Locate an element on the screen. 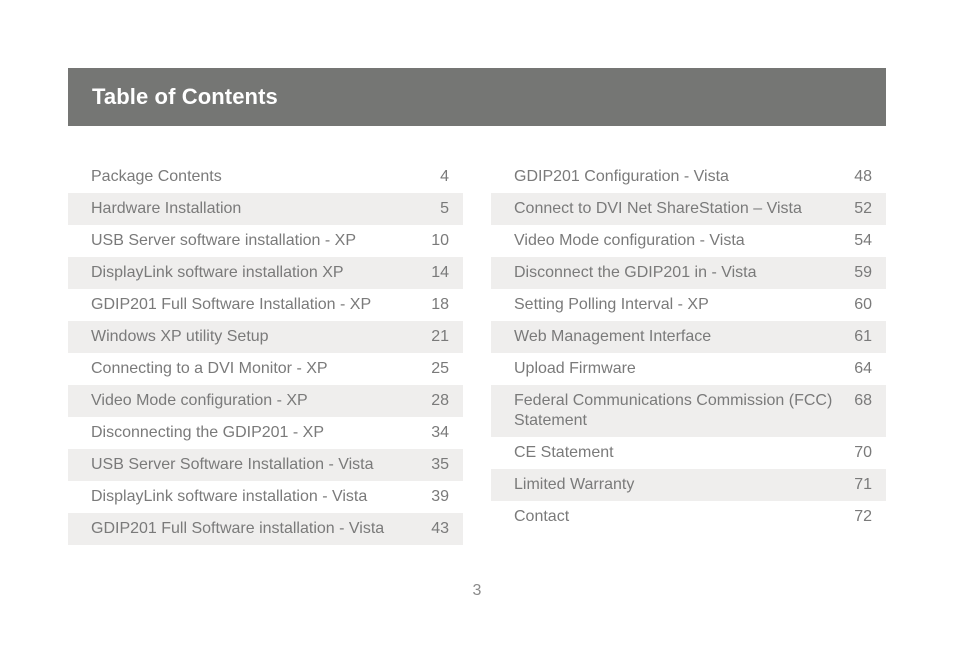 Image resolution: width=954 pixels, height=665 pixels. toc-entry-page: 60 is located at coordinates (863, 304).